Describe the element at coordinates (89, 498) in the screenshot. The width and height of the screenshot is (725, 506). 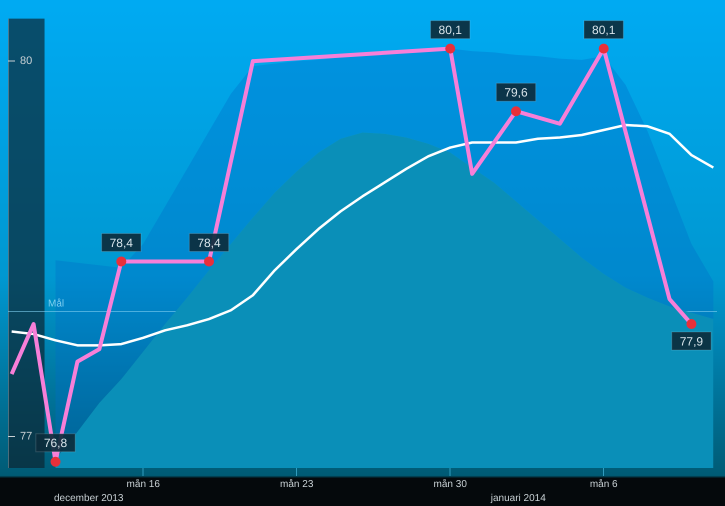
I see `text: december 2013` at that location.